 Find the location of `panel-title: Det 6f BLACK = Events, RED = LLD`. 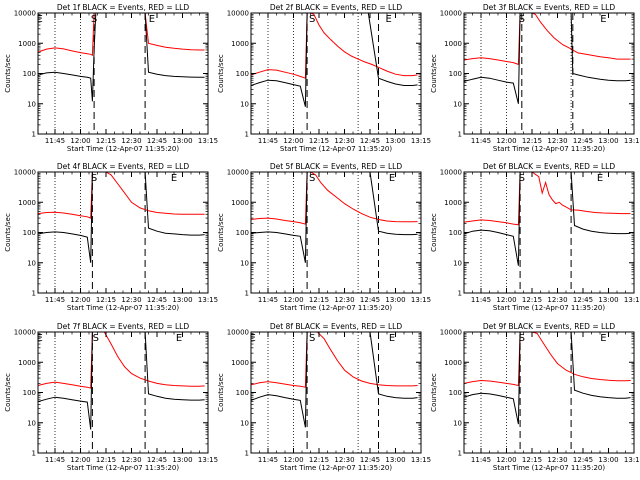

panel-title: Det 6f BLACK = Events, RED = LLD is located at coordinates (549, 166).